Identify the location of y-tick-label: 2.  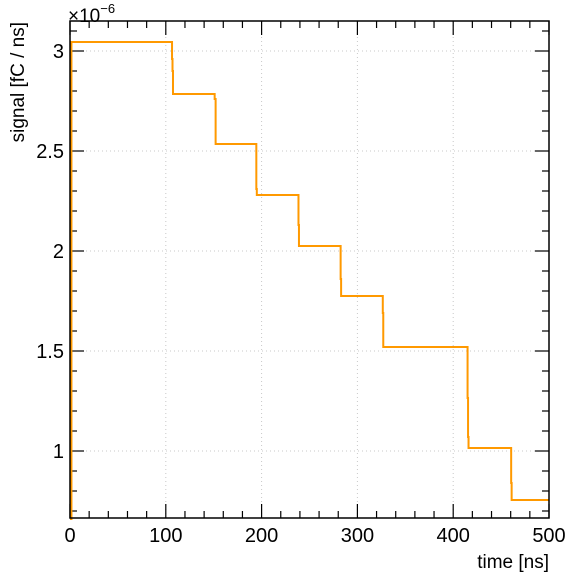
(58, 252).